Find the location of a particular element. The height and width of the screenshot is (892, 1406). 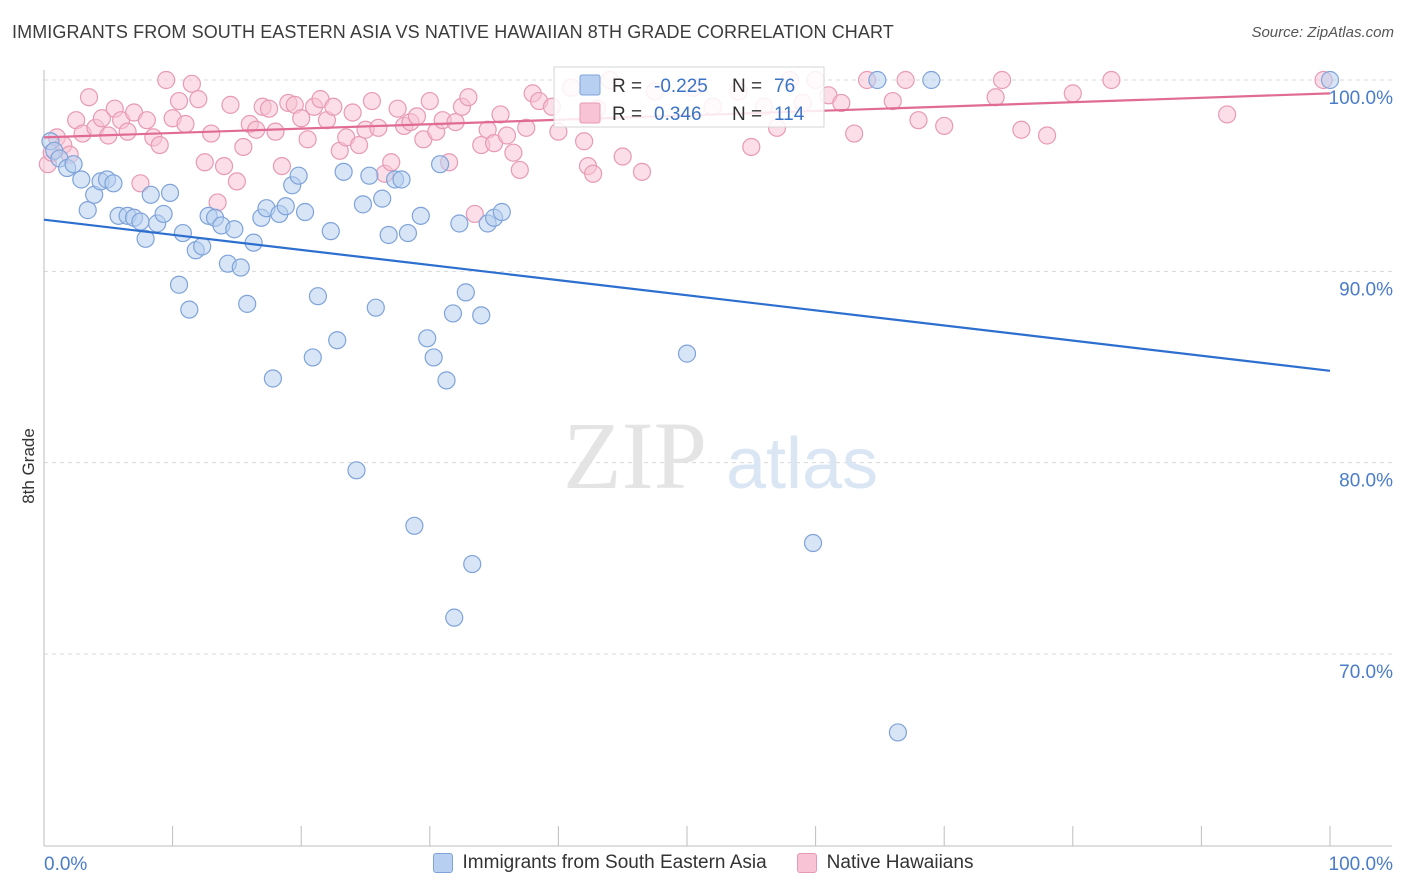

y-tick-label: 90.0% is located at coordinates (1366, 289).